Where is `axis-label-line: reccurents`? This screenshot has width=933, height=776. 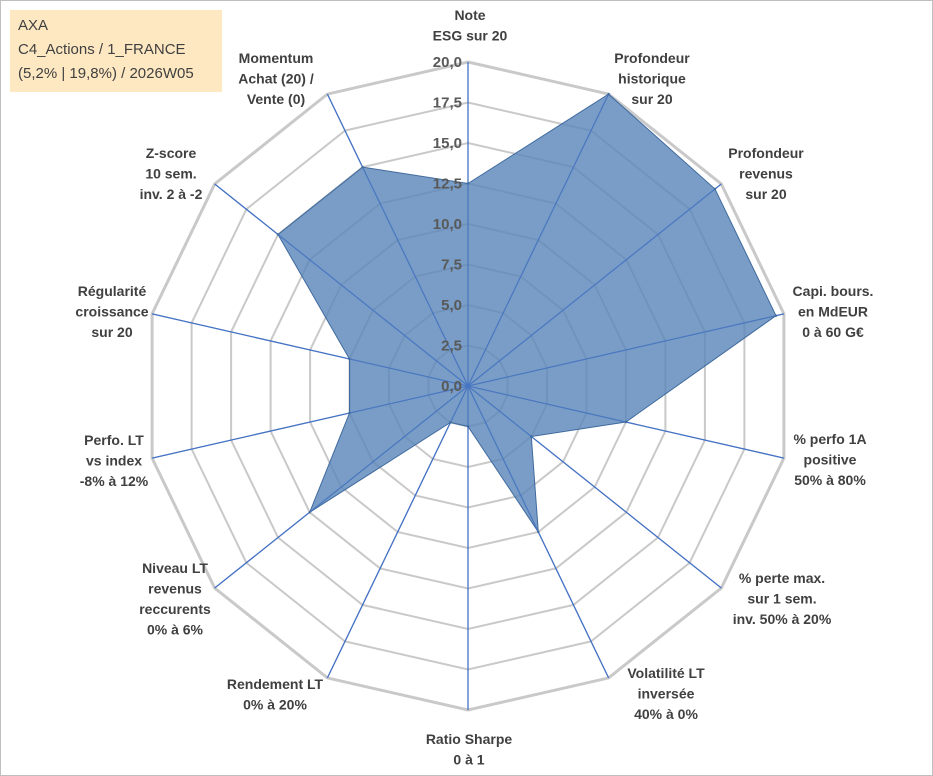 axis-label-line: reccurents is located at coordinates (175, 609).